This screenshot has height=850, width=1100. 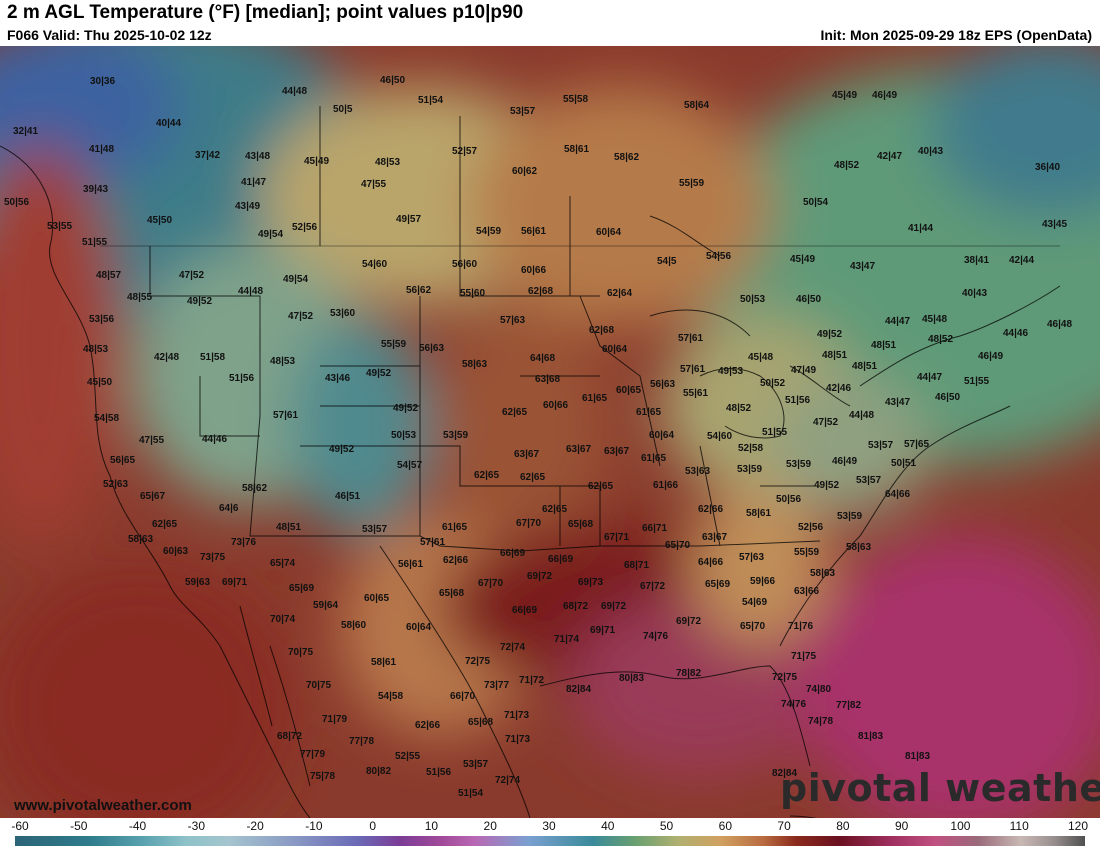 I want to click on point-value: 81|83, so click(x=918, y=756).